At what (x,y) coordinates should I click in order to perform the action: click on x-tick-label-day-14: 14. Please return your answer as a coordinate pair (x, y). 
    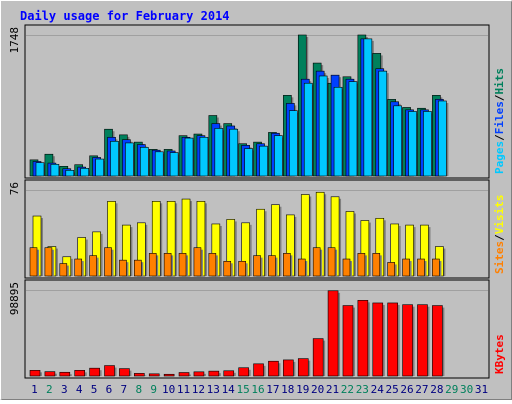
    Looking at the image, I should click on (229, 389).